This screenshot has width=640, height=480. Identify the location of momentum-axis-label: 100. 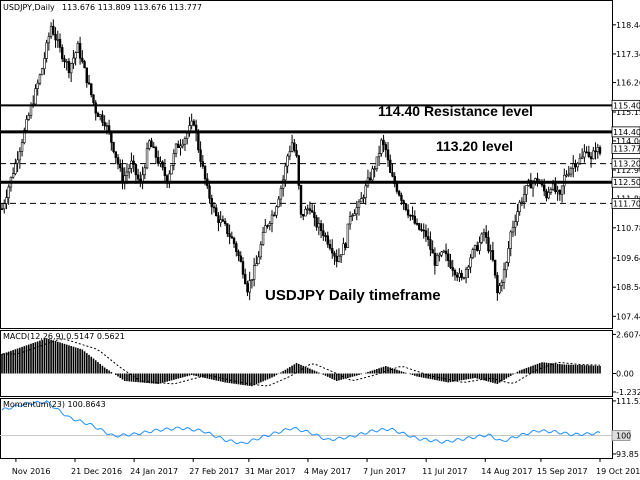
(623, 436).